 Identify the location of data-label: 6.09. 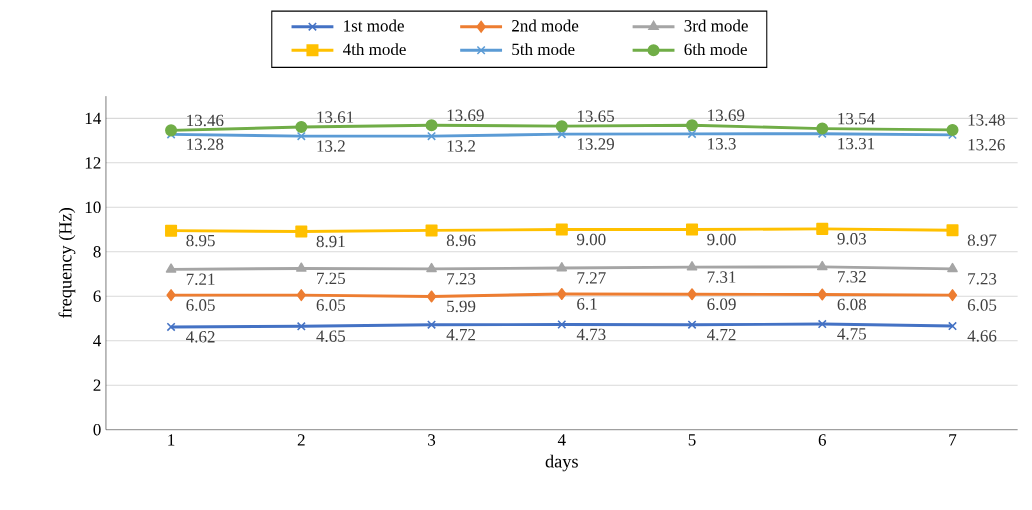
(721, 304).